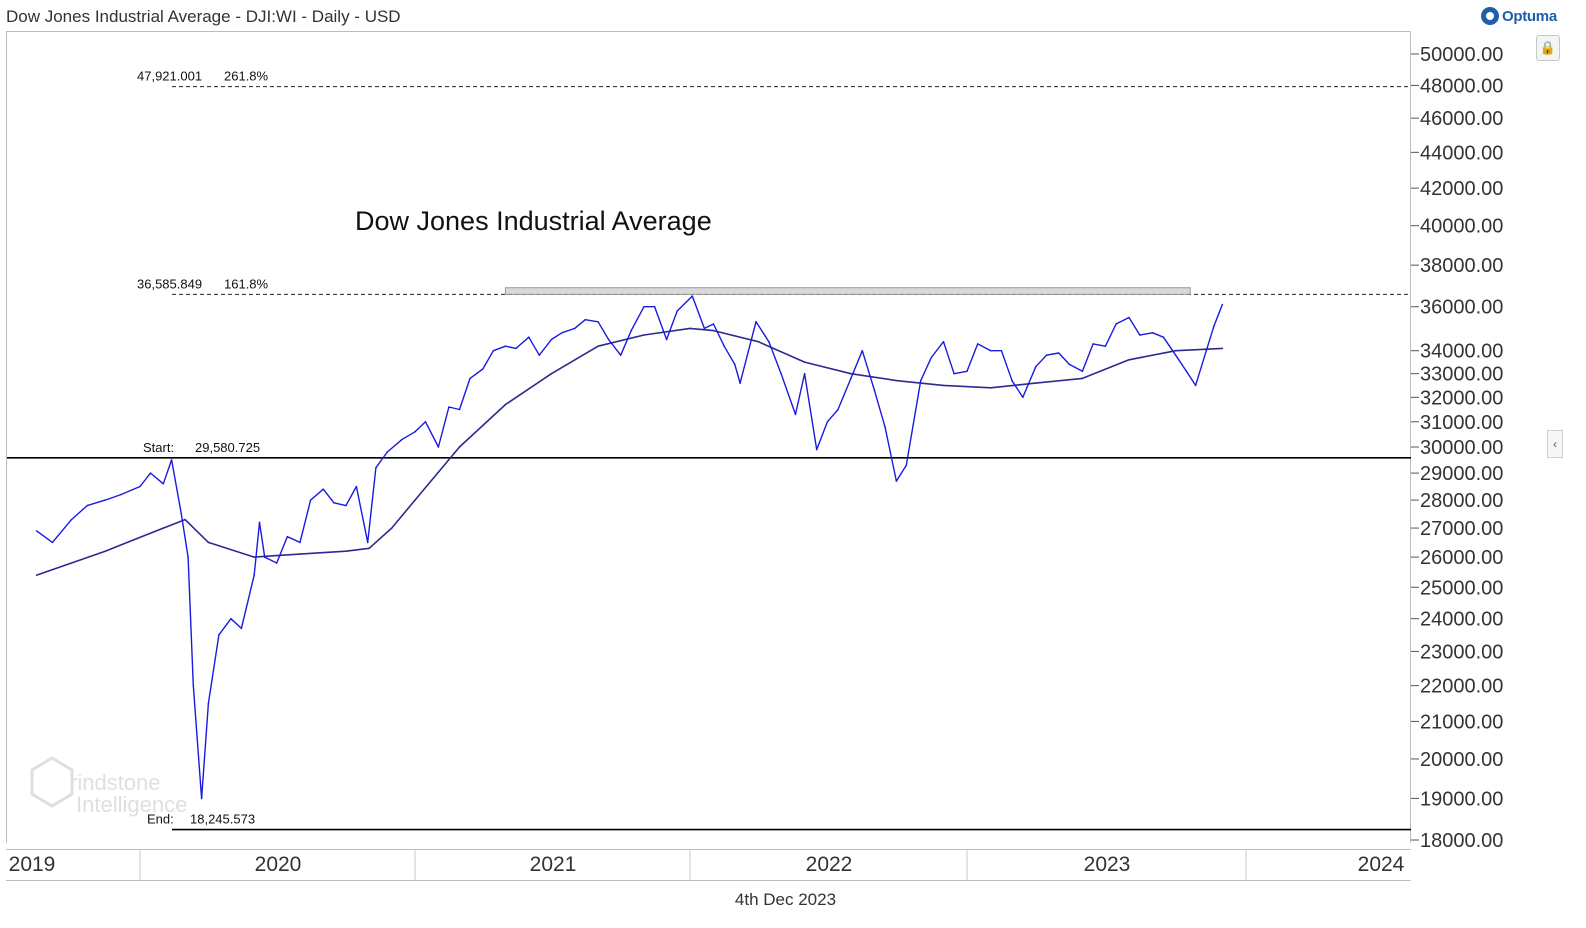  Describe the element at coordinates (829, 864) in the screenshot. I see `x-tick-label: 2022` at that location.